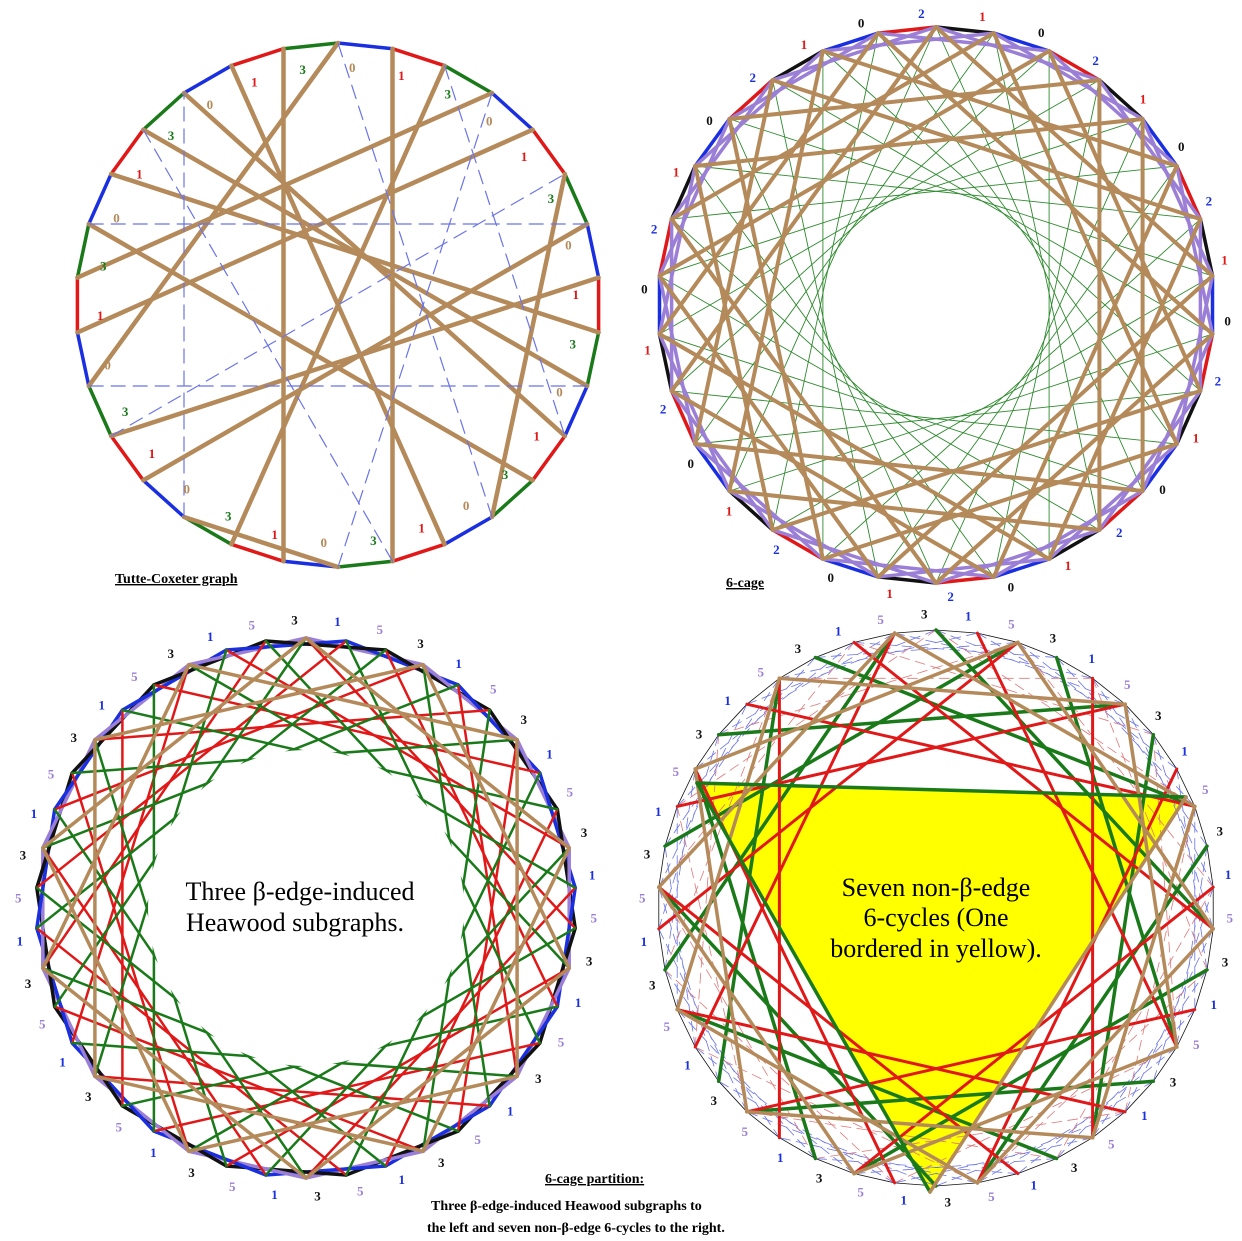 This screenshot has height=1241, width=1242. Describe the element at coordinates (921, 13) in the screenshot. I see `cage6-vertex-label: 2` at that location.